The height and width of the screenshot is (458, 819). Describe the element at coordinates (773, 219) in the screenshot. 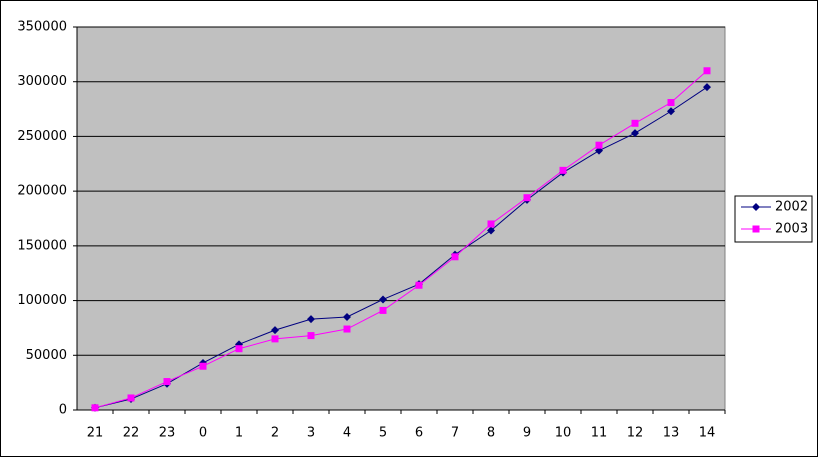

I see `legend-box` at that location.